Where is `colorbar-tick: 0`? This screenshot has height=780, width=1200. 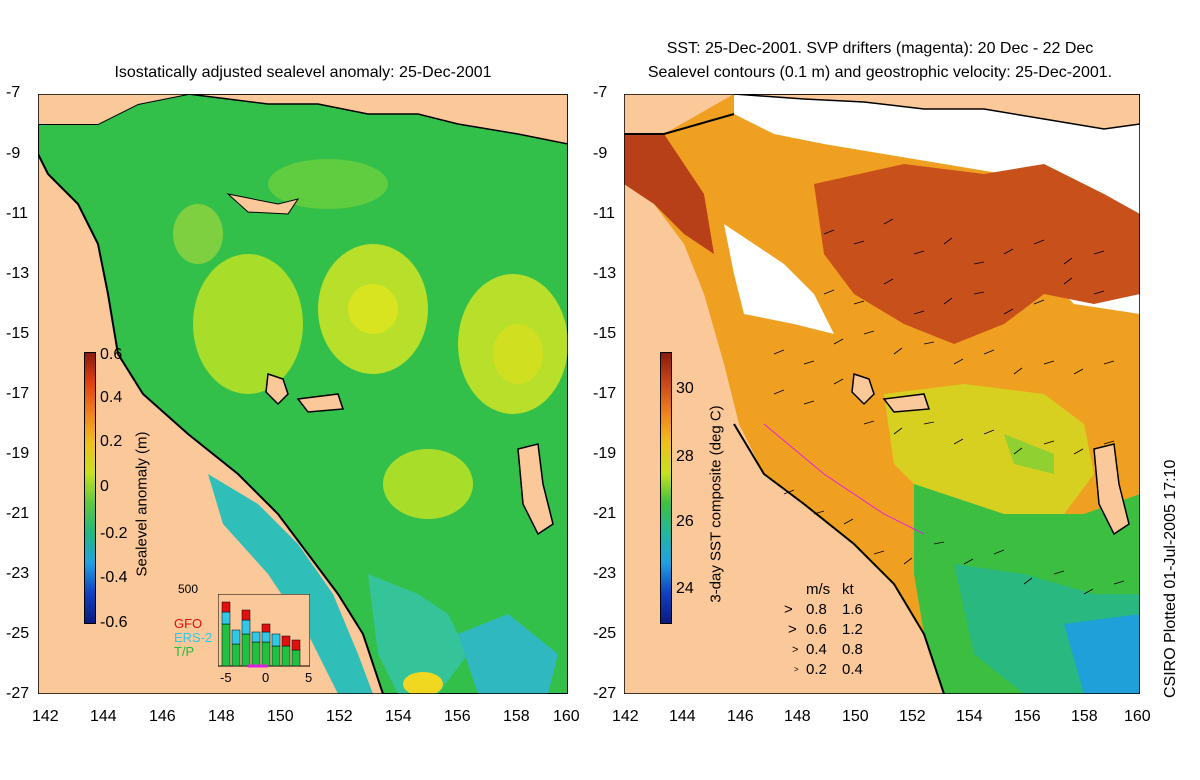
colorbar-tick: 0 is located at coordinates (104, 486).